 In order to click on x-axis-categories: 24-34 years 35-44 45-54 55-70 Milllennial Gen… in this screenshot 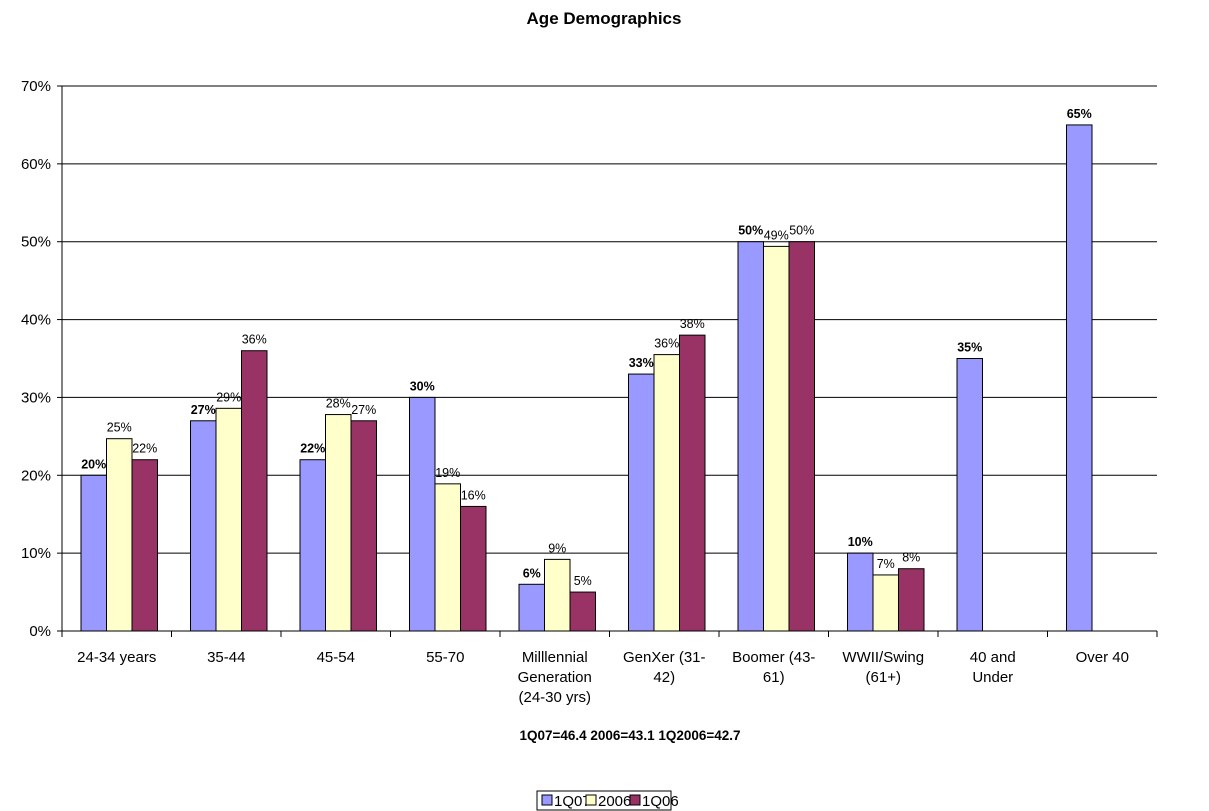, I will do `click(603, 677)`.